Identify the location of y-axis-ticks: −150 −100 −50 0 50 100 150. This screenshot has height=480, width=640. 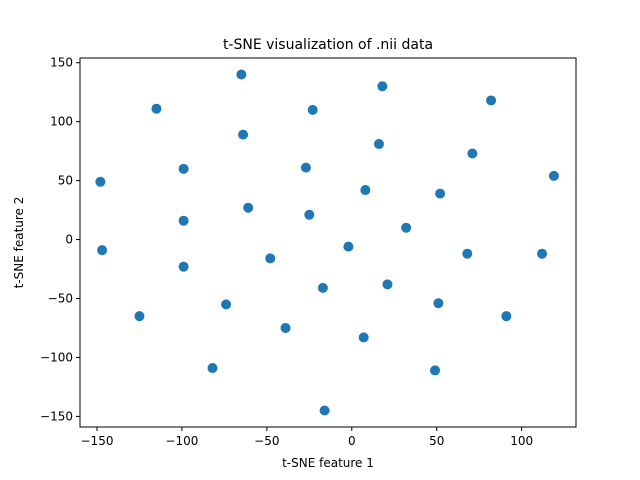
(60, 239).